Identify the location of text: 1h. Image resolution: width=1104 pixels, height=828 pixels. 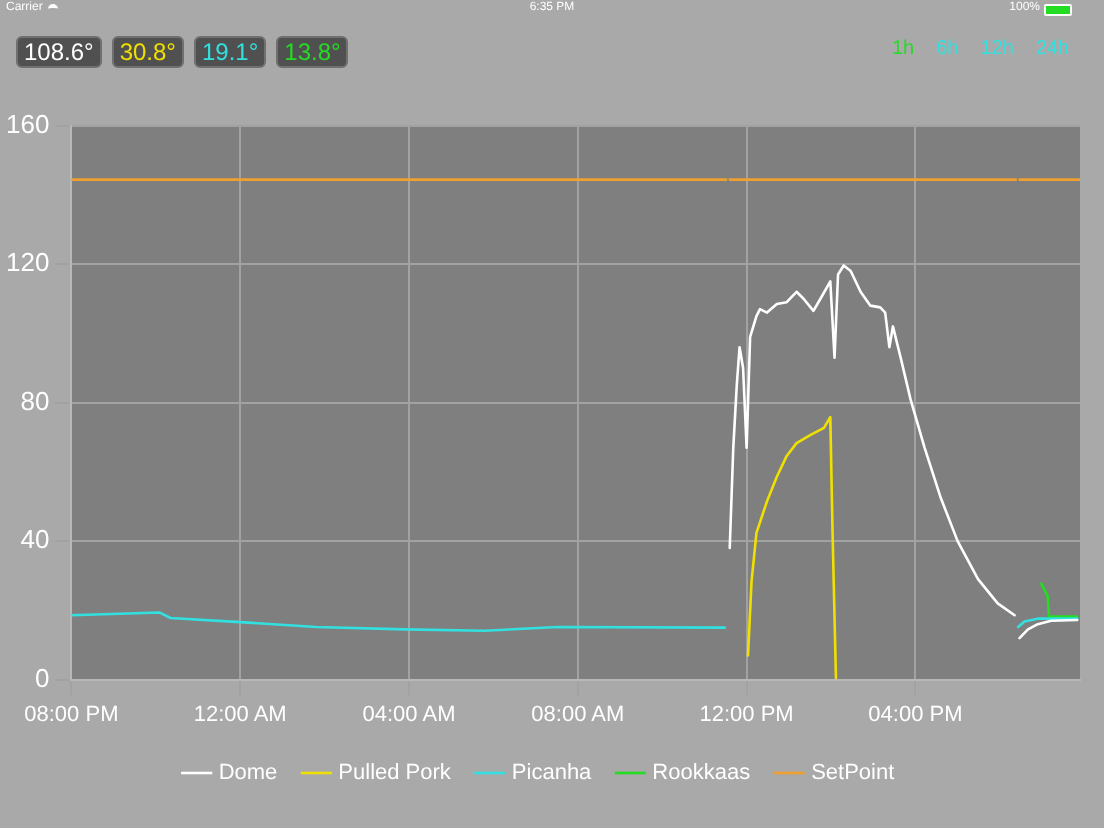
(903, 50).